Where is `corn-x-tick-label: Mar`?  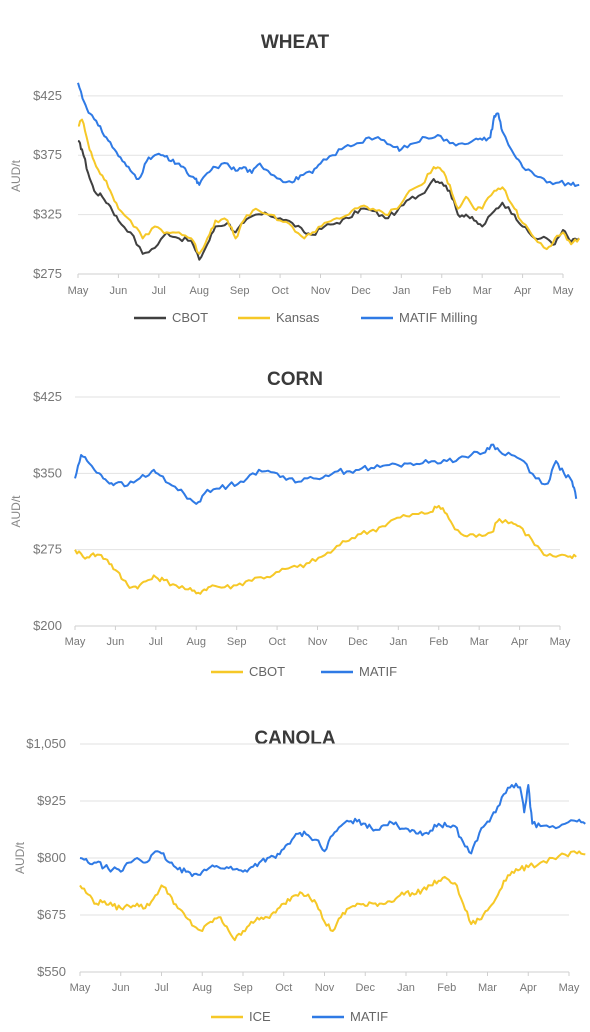 corn-x-tick-label: Mar is located at coordinates (479, 642).